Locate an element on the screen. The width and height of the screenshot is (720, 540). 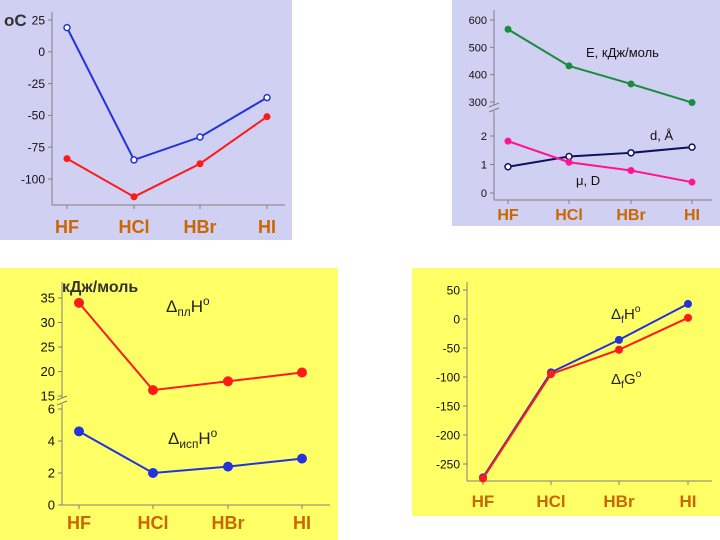
enthalpy-category-label: HI is located at coordinates (302, 523).